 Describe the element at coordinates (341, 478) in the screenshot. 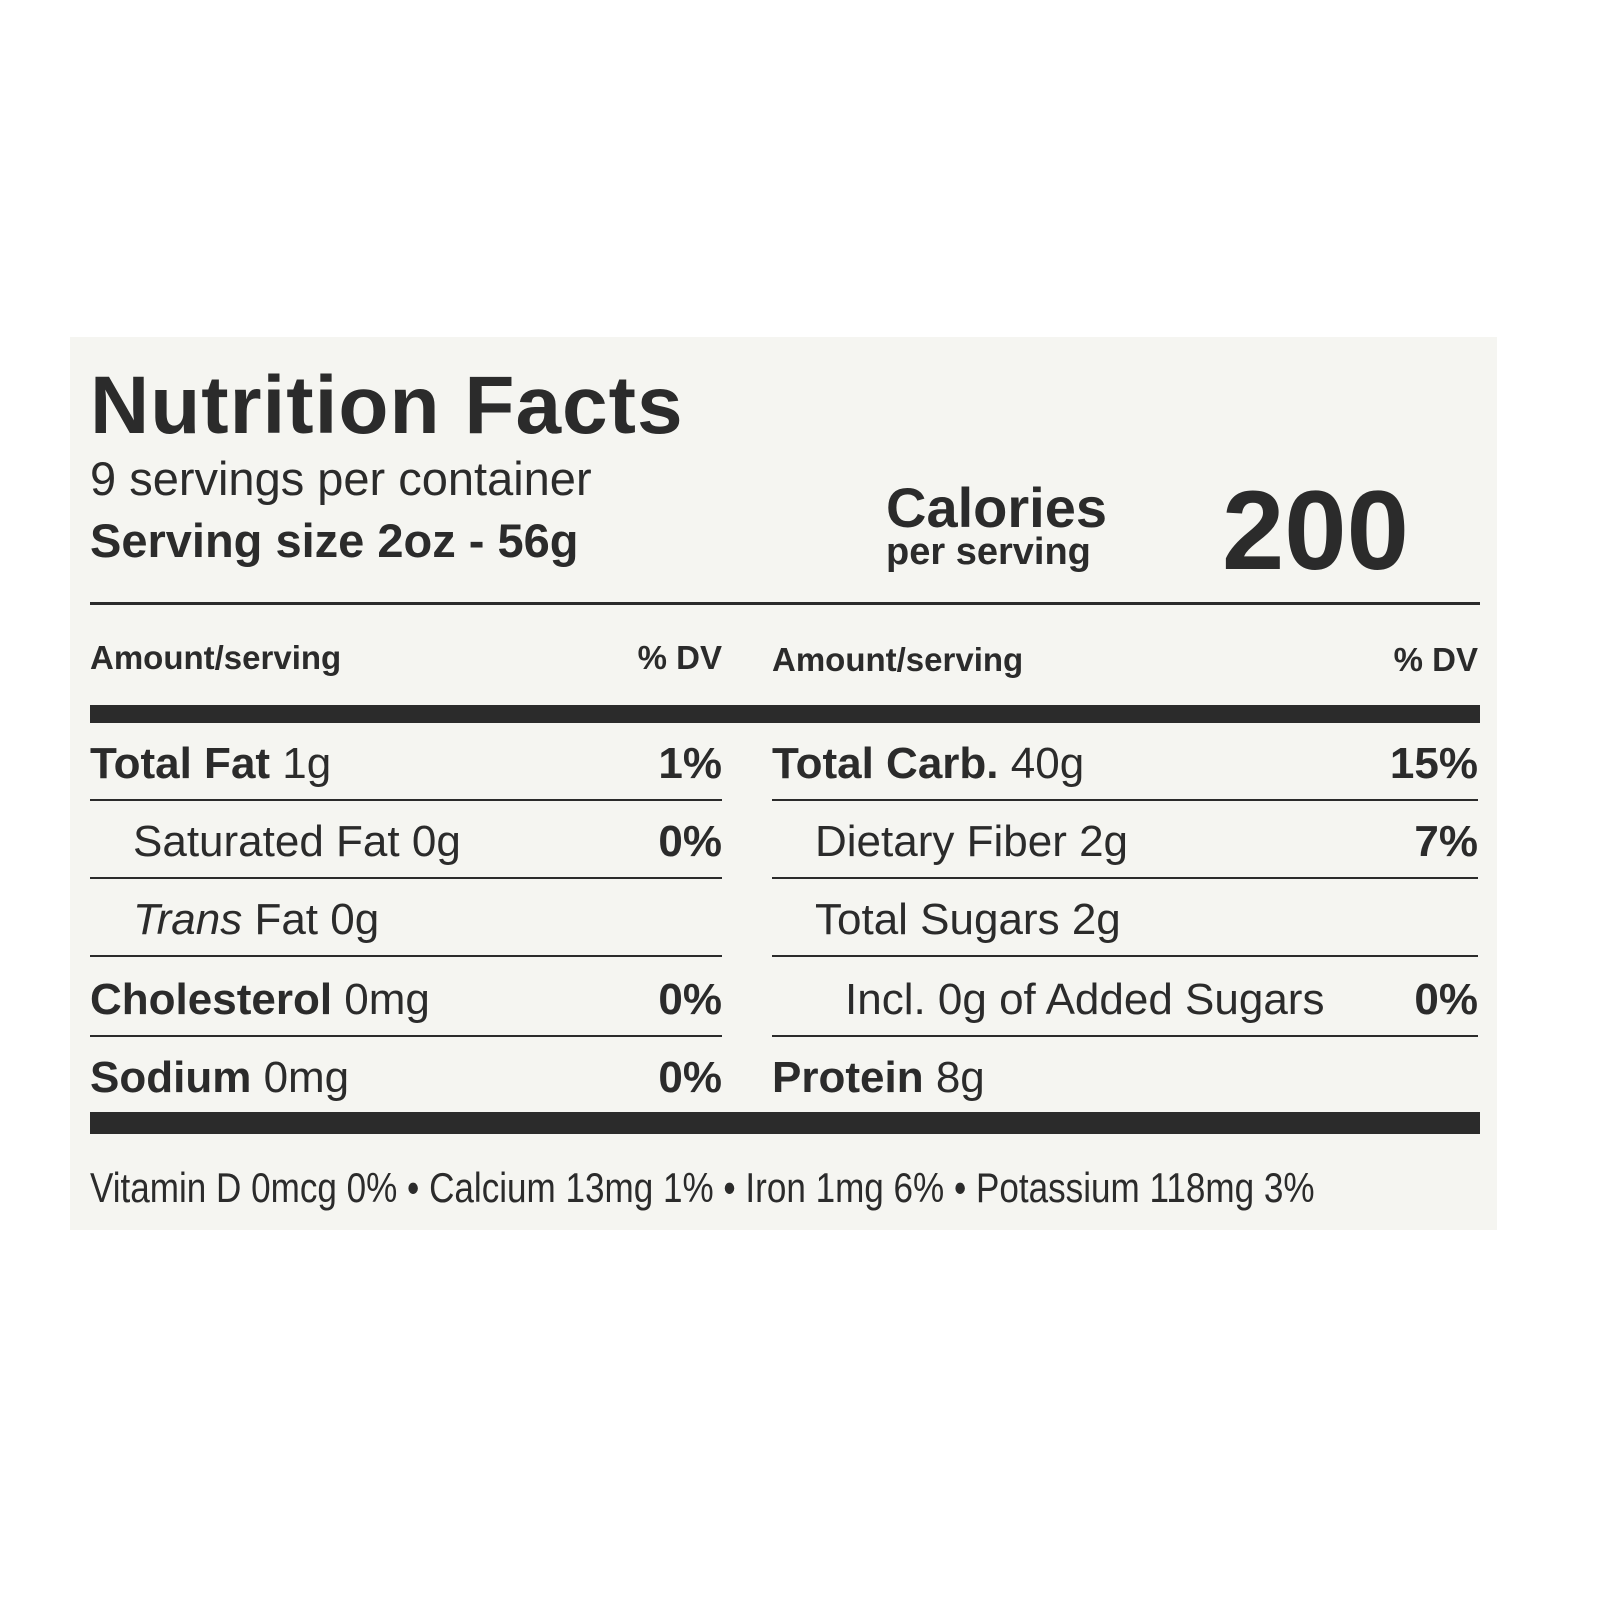

I see `servings: 9 servings per container` at that location.